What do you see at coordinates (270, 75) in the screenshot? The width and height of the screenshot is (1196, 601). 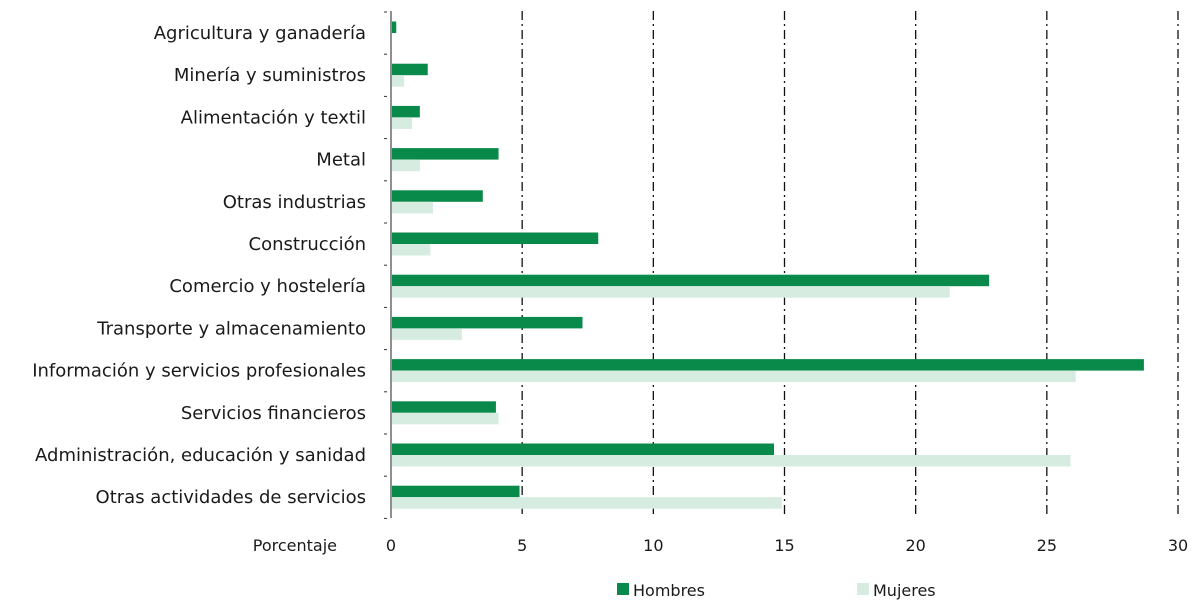 I see `category-label-mineria-y-suministros: Minería y suministros` at bounding box center [270, 75].